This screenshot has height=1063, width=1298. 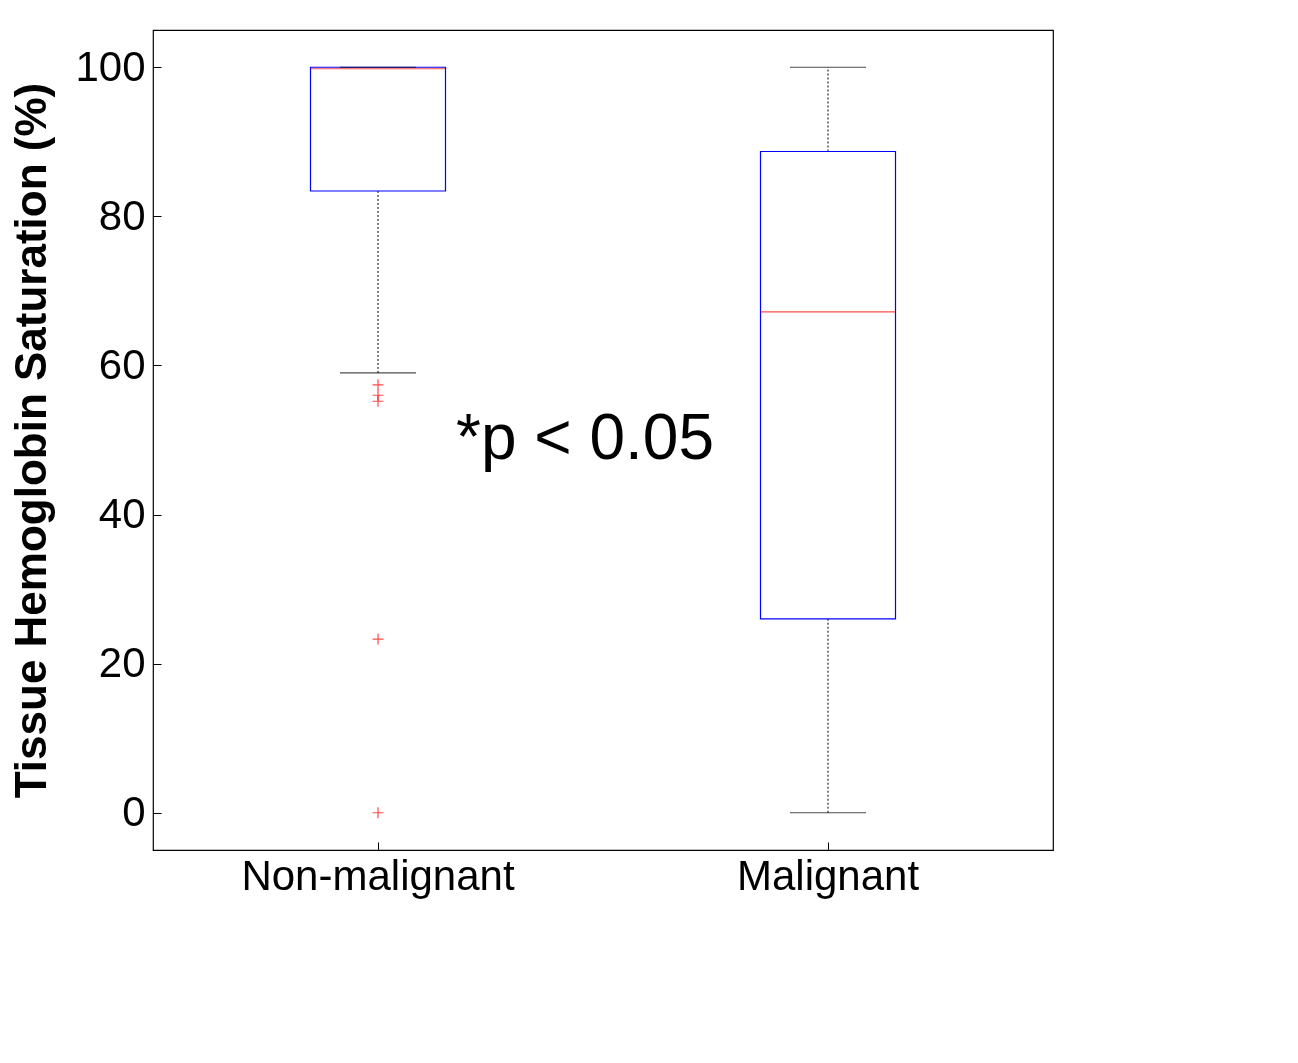 I want to click on x-tick-label: Non-malignant, so click(x=378, y=875).